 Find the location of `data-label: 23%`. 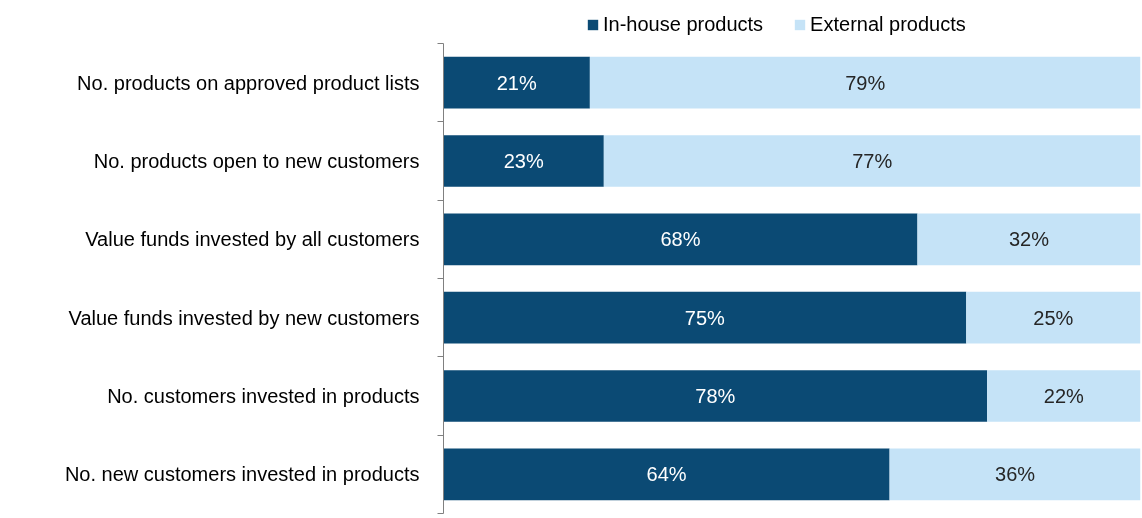

data-label: 23% is located at coordinates (523, 161).